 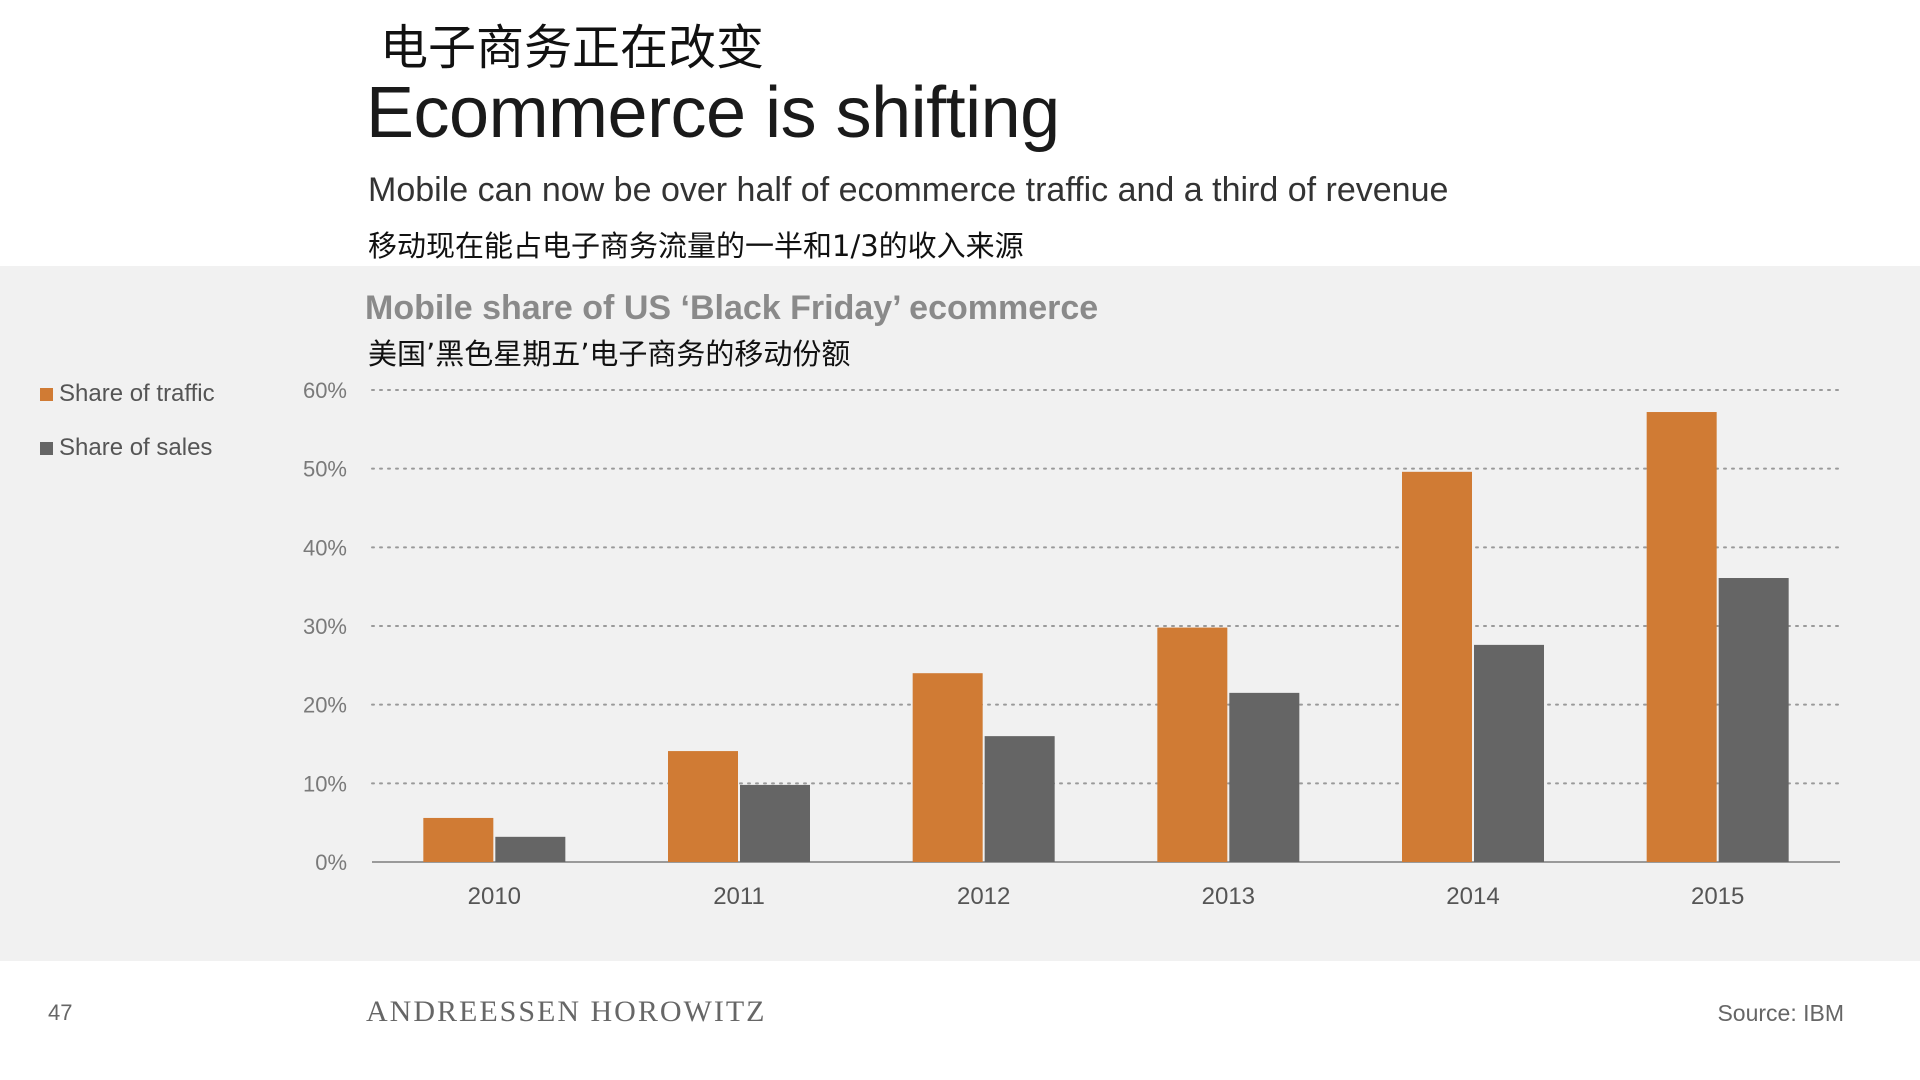 I want to click on slide-title-en: Ecommerce is shifting, so click(x=713, y=113).